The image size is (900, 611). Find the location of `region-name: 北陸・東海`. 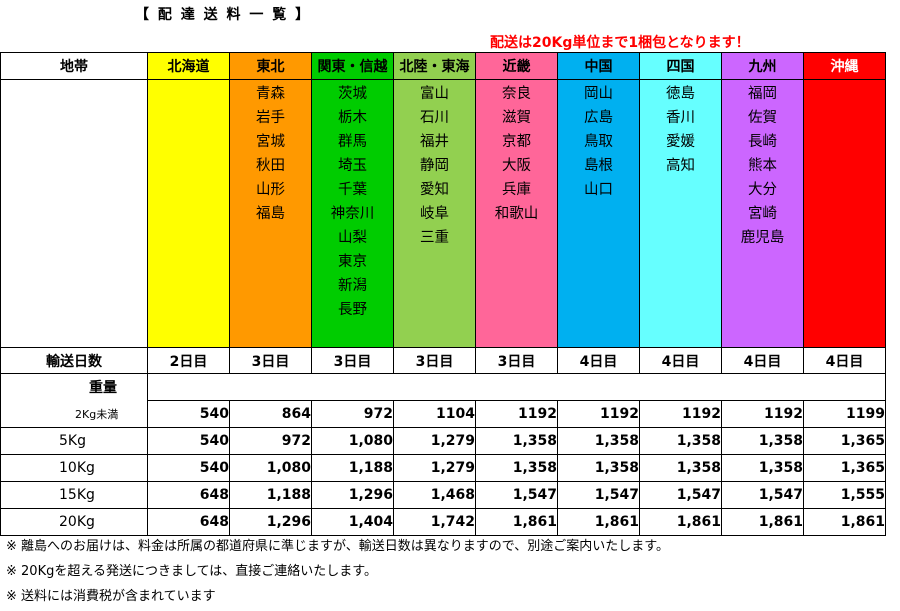

region-name: 北陸・東海 is located at coordinates (434, 66).